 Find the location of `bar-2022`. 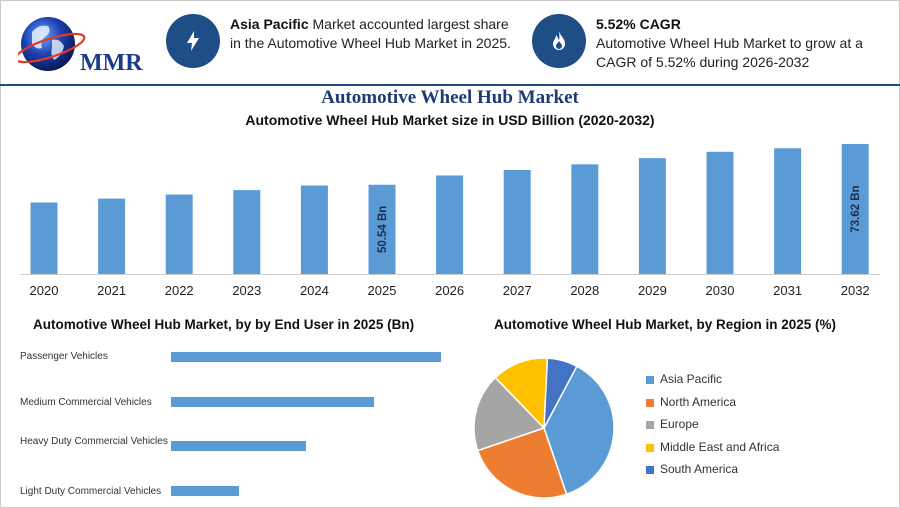

bar-2022 is located at coordinates (179, 234).